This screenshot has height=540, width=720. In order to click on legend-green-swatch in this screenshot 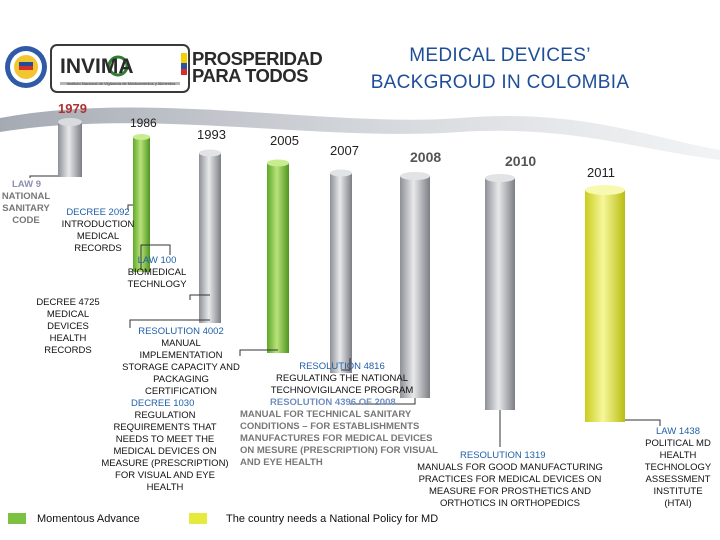, I will do `click(17, 518)`.